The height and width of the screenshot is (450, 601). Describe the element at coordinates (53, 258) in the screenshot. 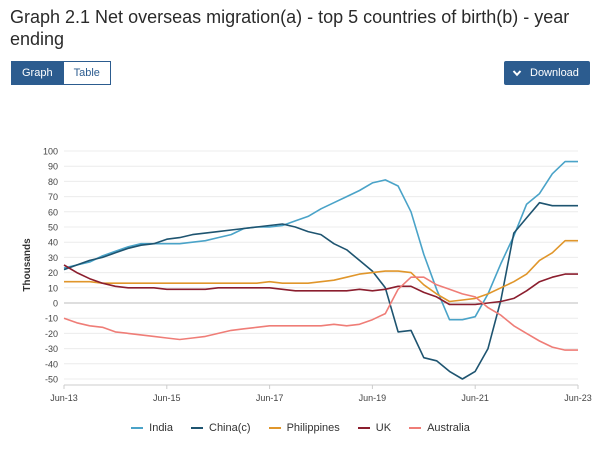

I see `y-tick-label: 30` at that location.